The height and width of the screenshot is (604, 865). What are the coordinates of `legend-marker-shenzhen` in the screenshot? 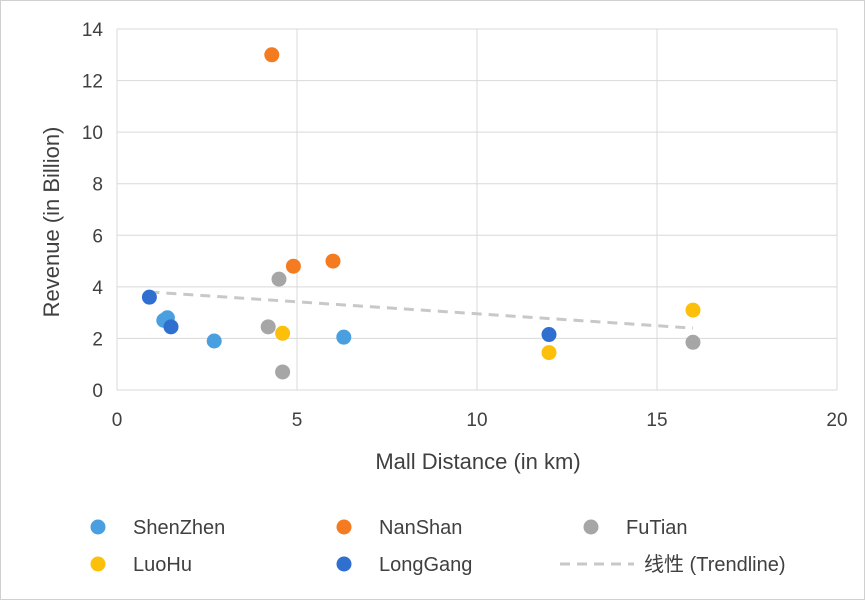 It's located at (98, 527).